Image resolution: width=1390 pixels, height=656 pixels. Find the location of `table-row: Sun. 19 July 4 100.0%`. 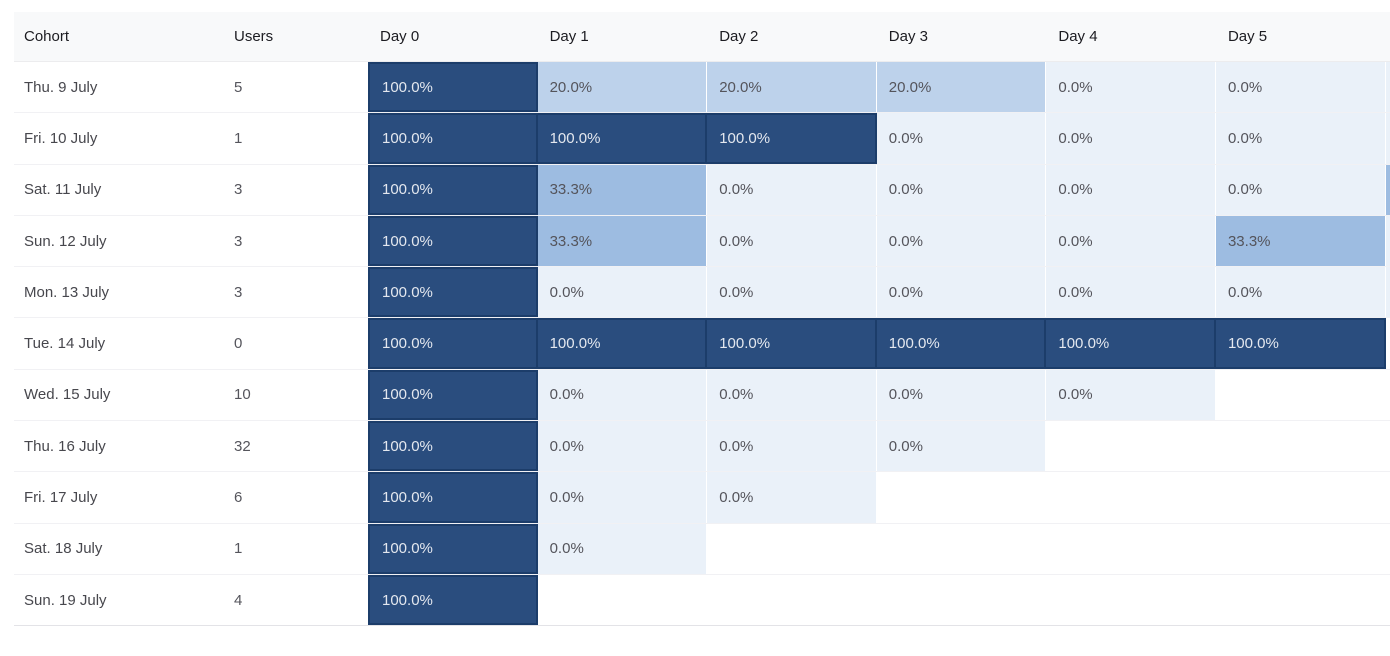

table-row: Sun. 19 July 4 100.0% is located at coordinates (702, 600).